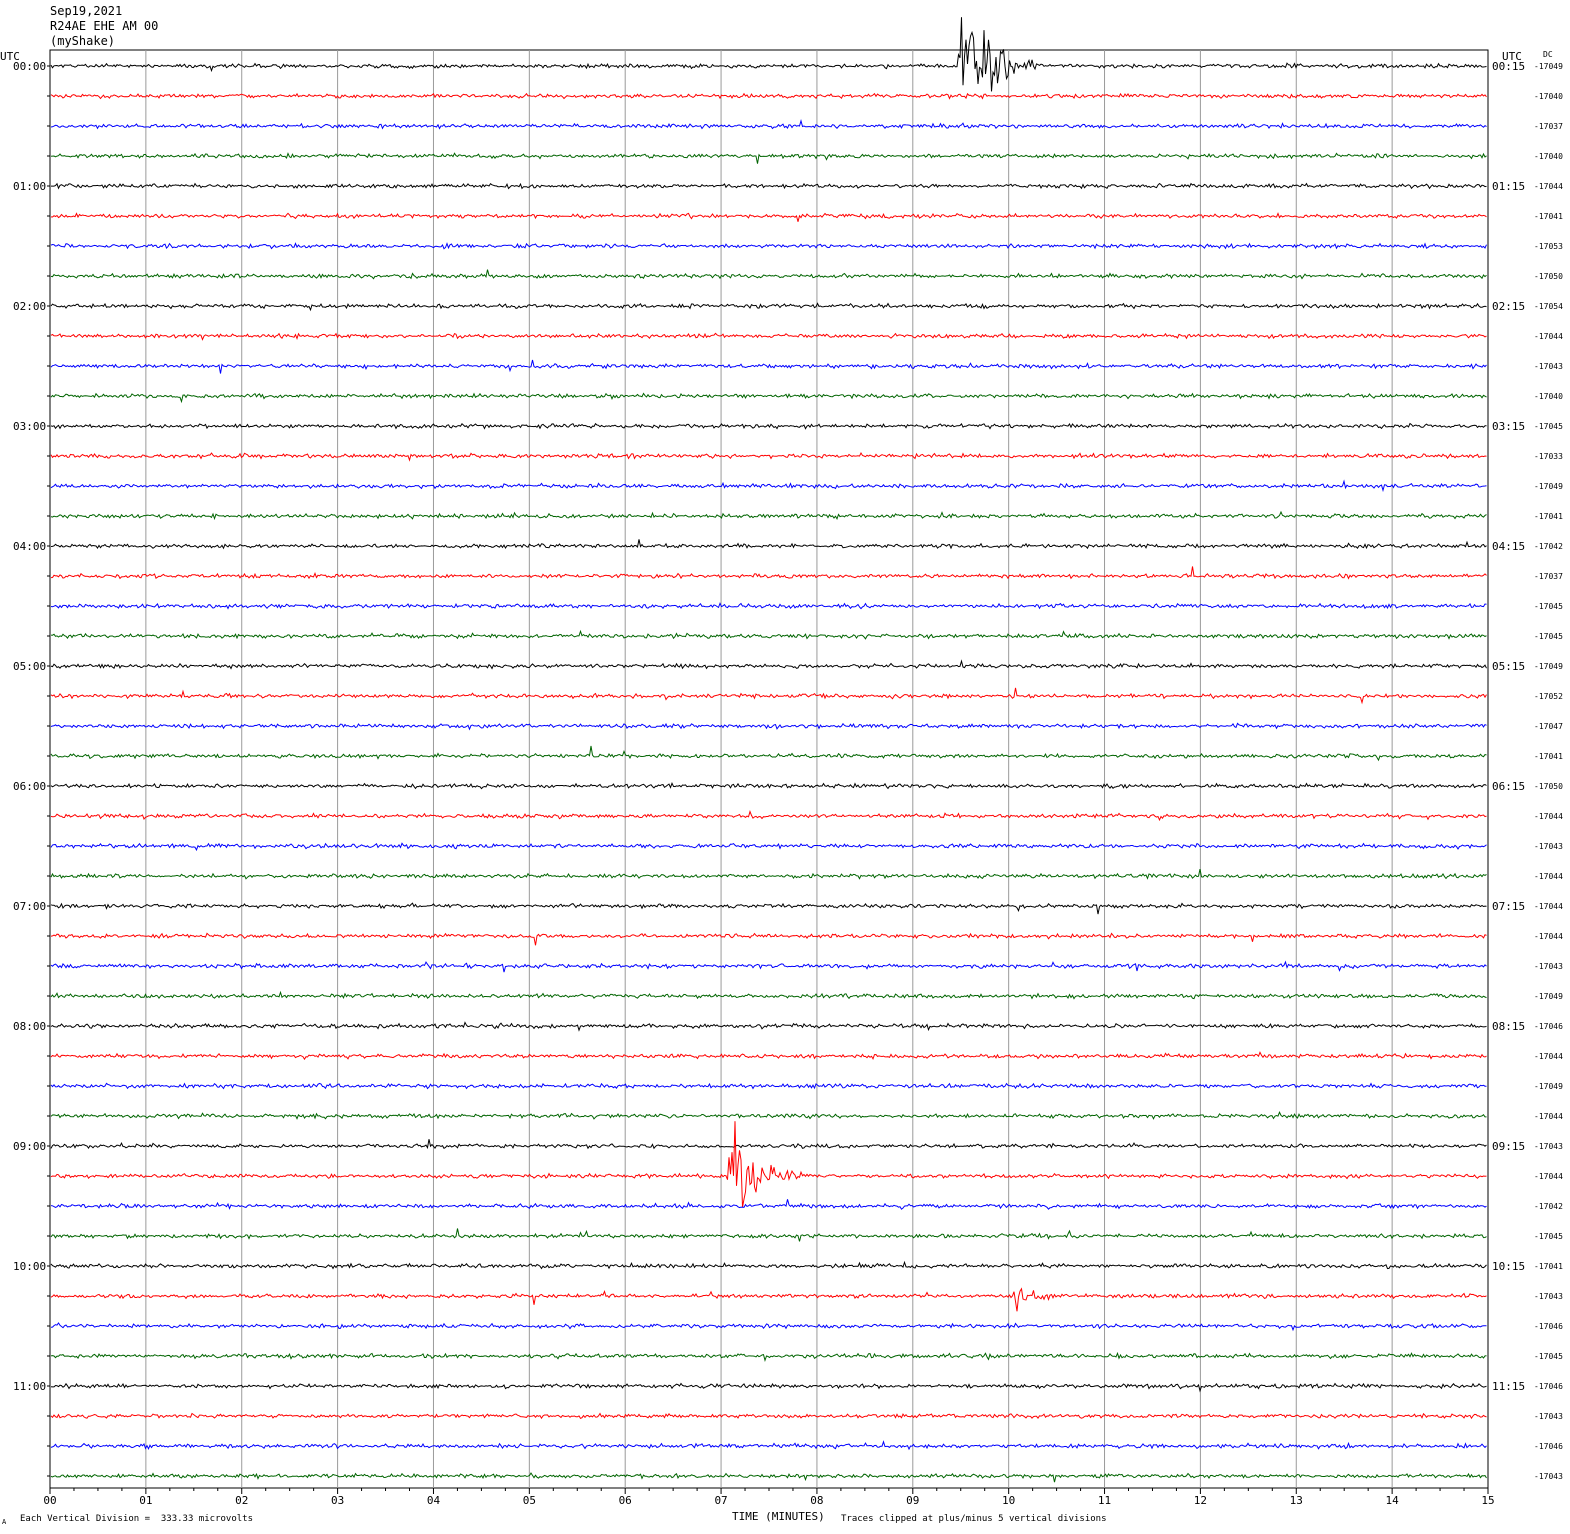 This screenshot has height=1534, width=1570. What do you see at coordinates (104, 26) in the screenshot?
I see `station-label: R24AE EHE AM 00` at bounding box center [104, 26].